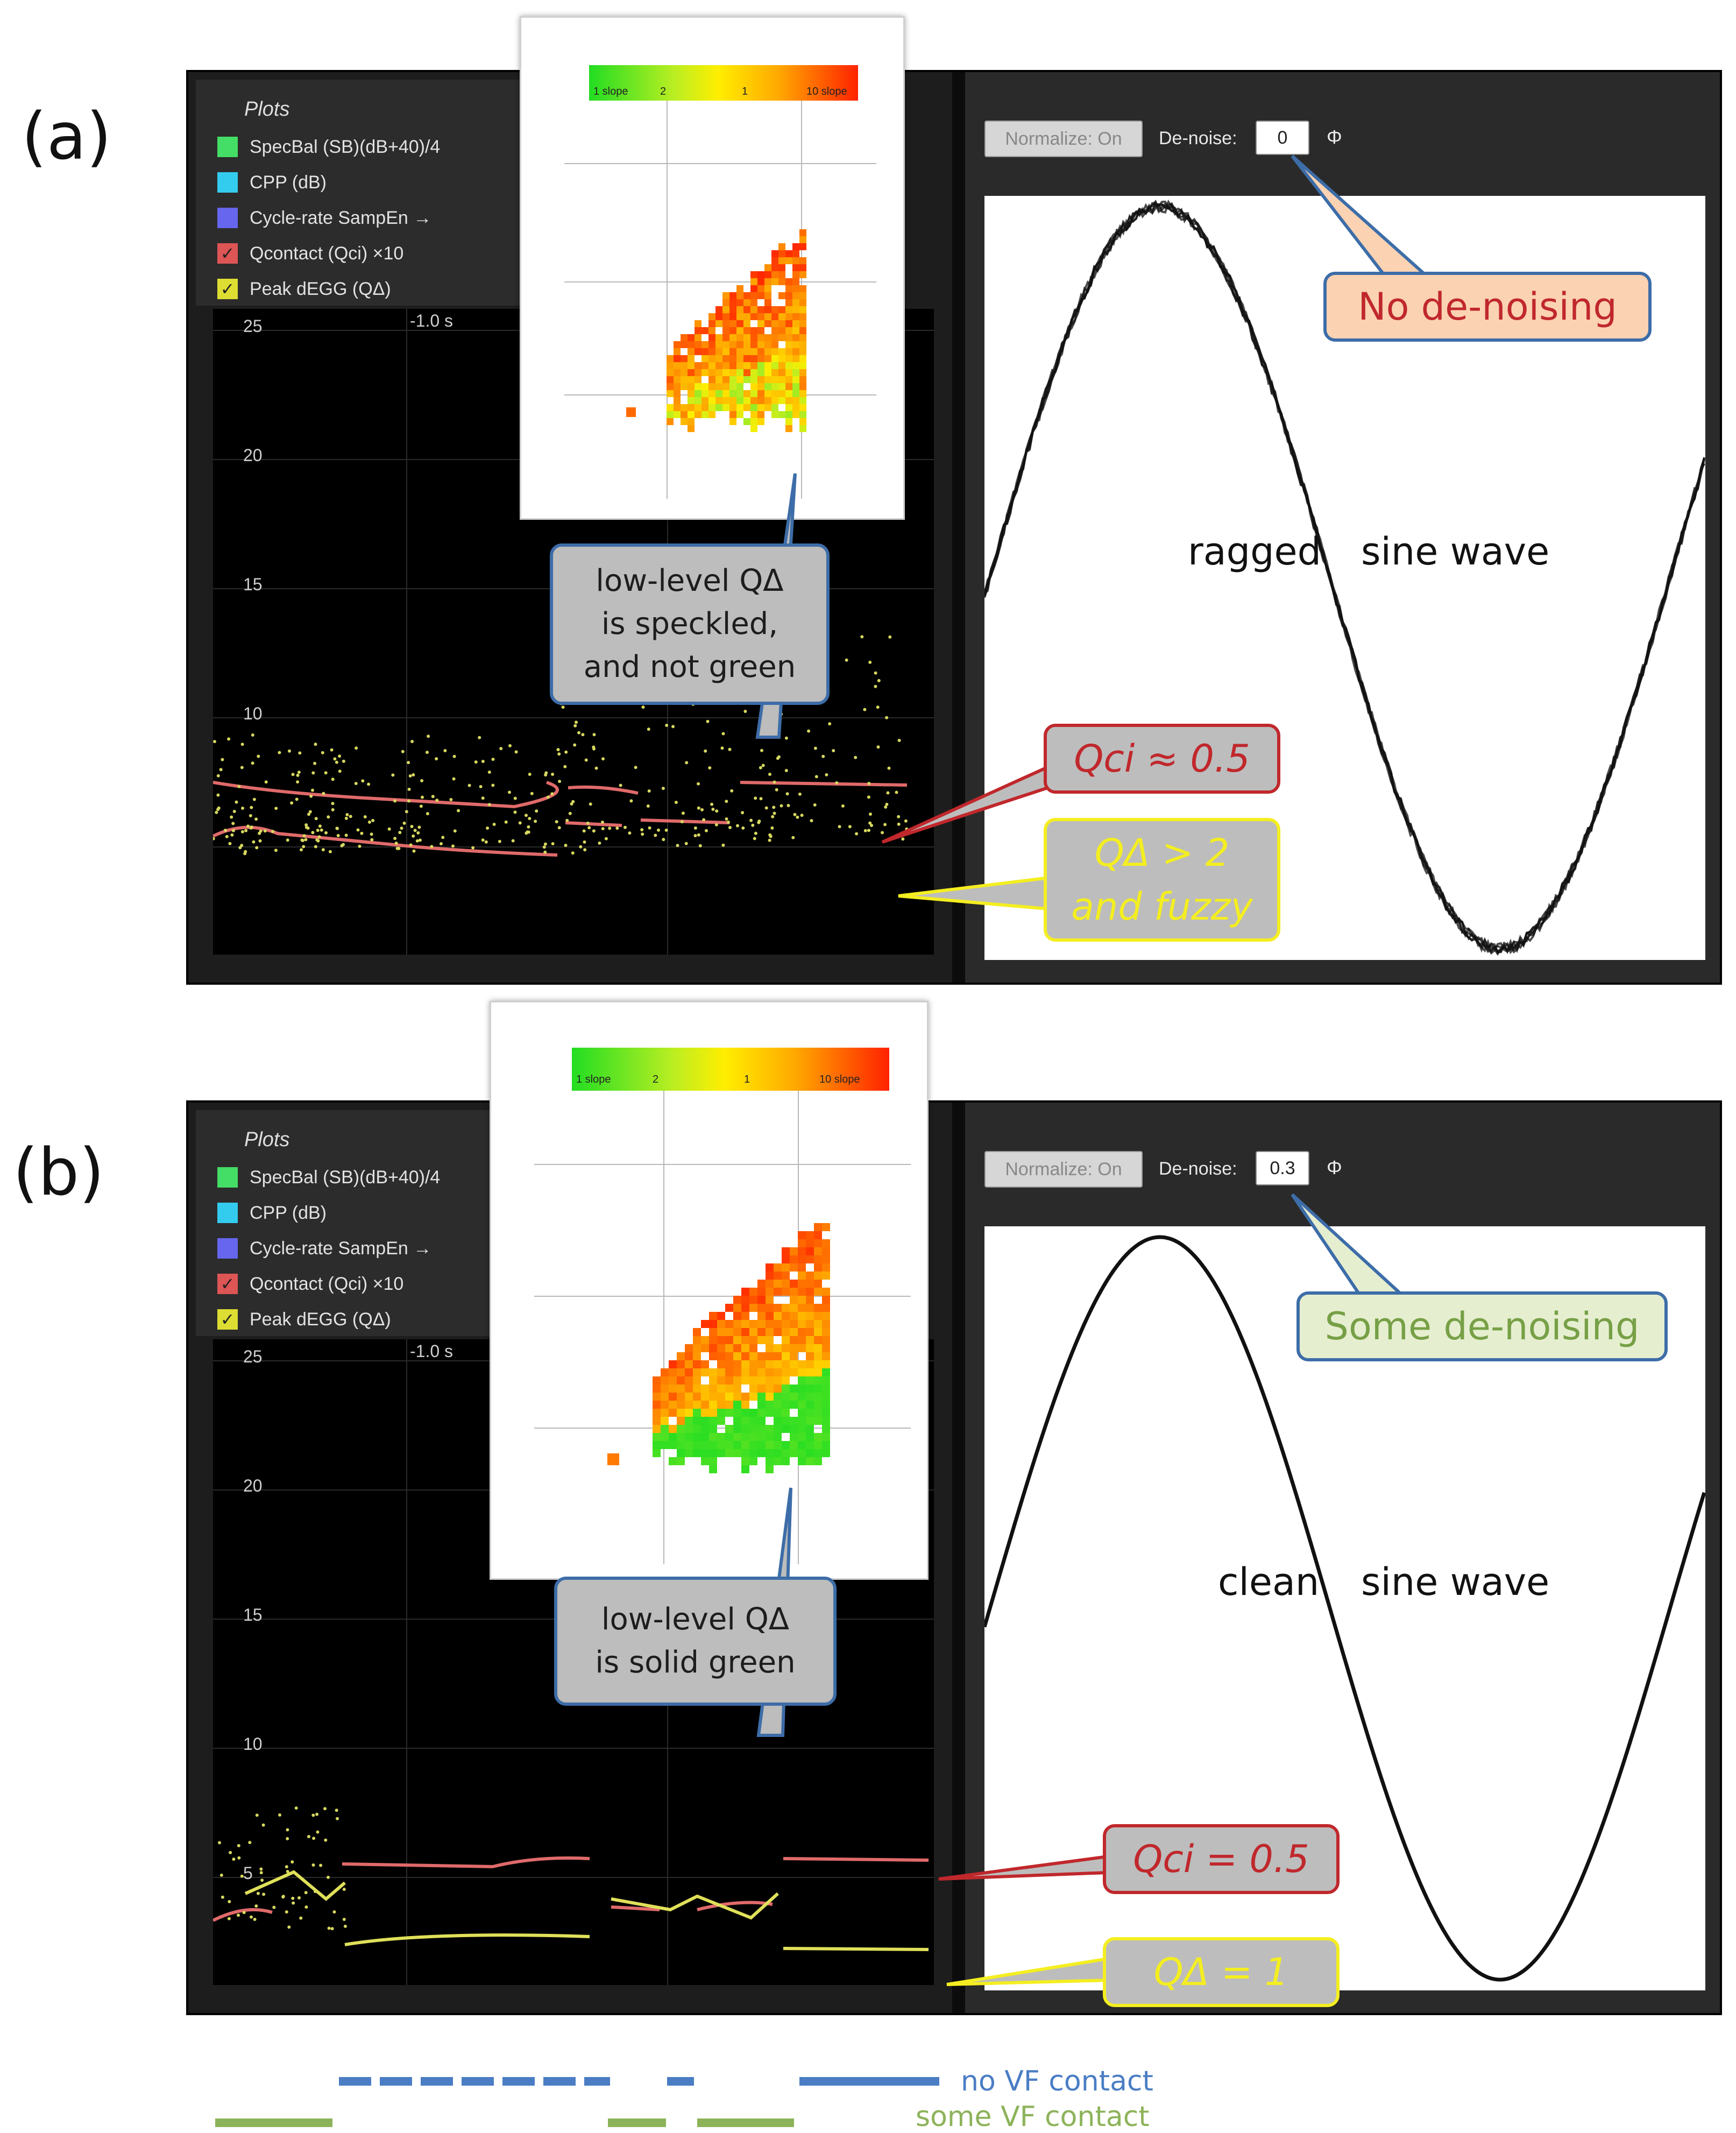  What do you see at coordinates (1282, 138) in the screenshot?
I see `denoise-input: 0` at bounding box center [1282, 138].